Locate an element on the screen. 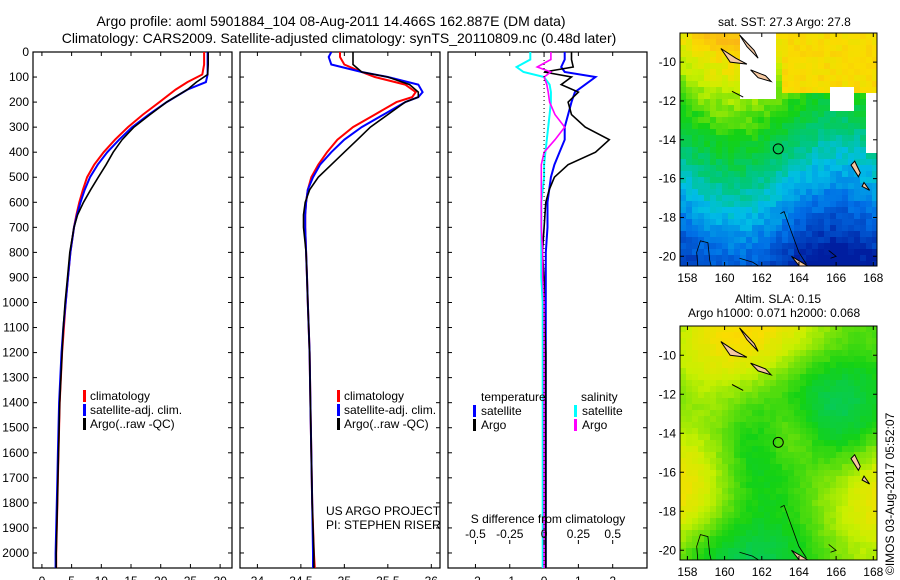  x-tick-label: 1 is located at coordinates (578, 577).